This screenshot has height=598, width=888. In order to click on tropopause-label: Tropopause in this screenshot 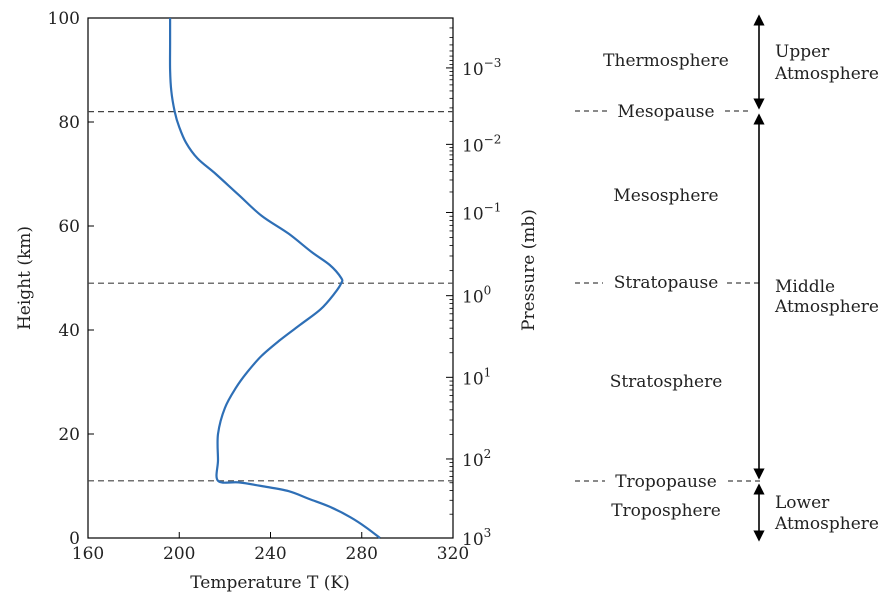, I will do `click(666, 482)`.